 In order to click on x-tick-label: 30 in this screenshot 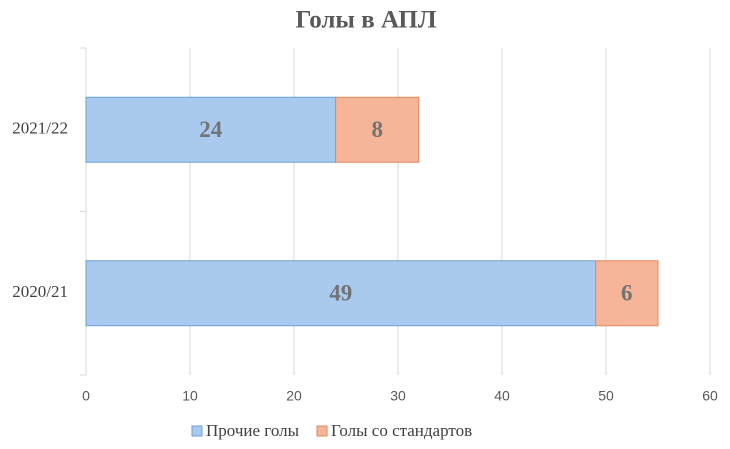, I will do `click(398, 396)`.